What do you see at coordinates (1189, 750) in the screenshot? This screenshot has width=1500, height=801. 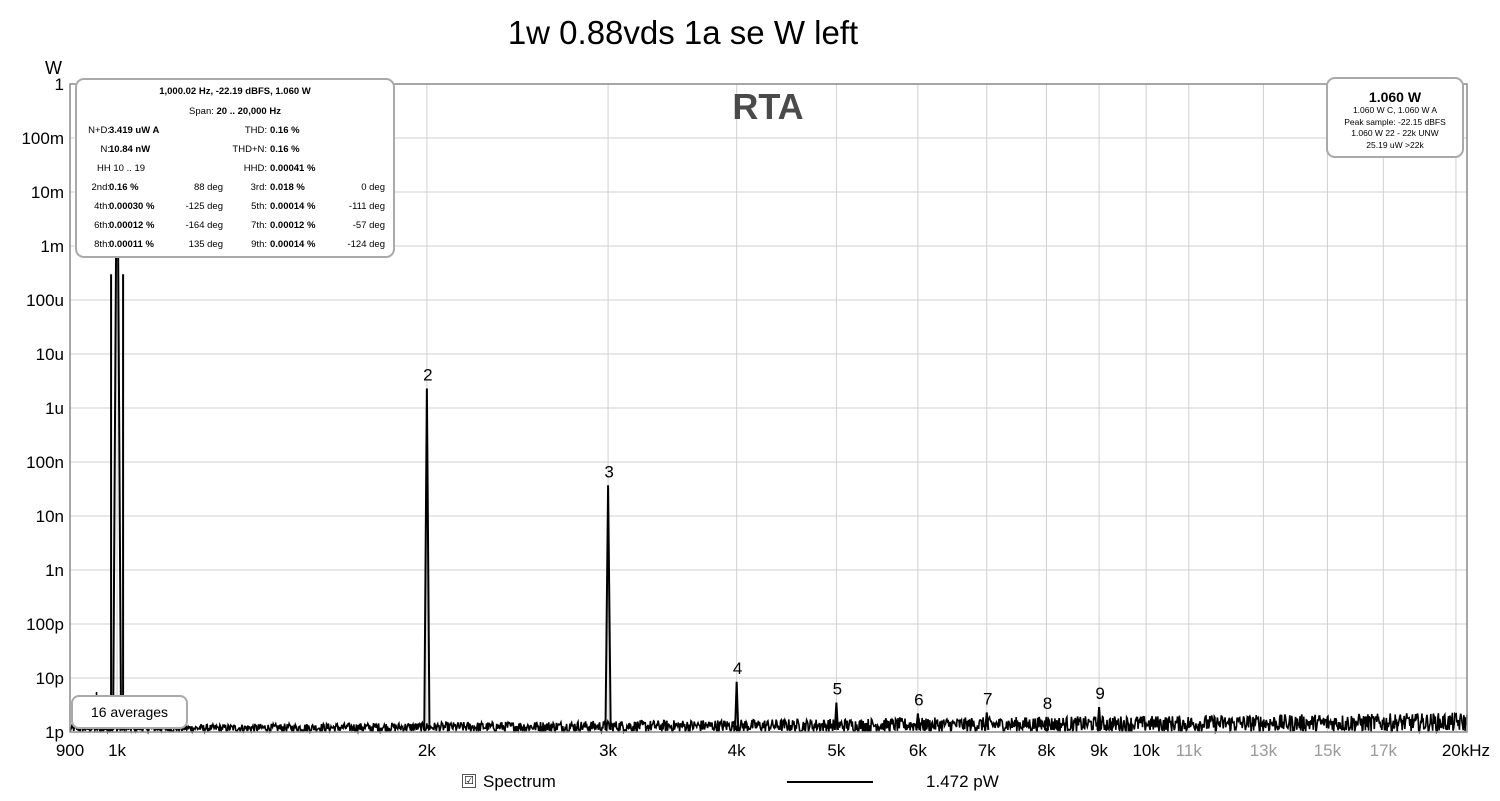 I see `x-tick-label: 11k` at bounding box center [1189, 750].